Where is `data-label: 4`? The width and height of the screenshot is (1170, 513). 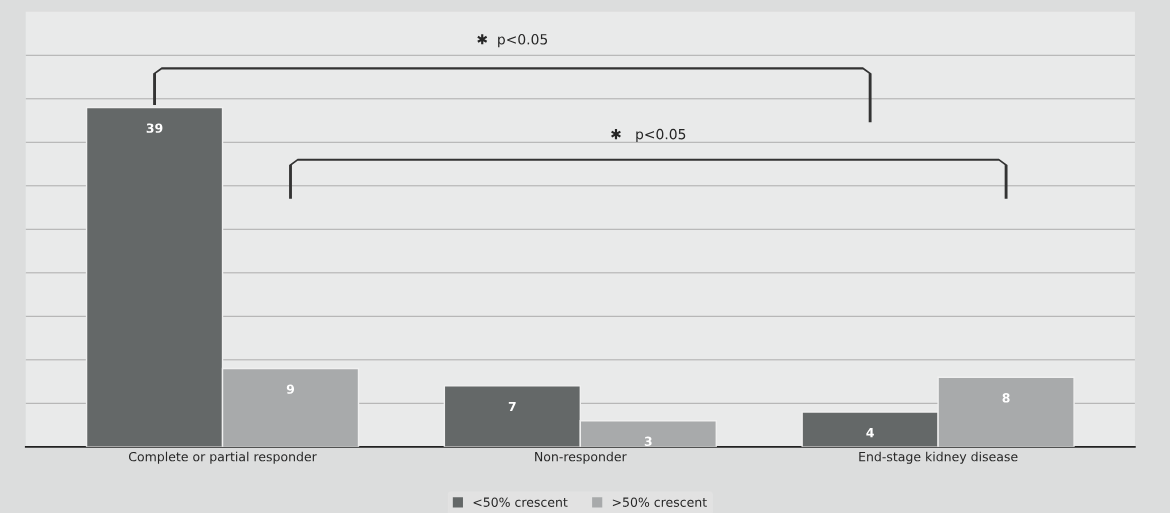 data-label: 4 is located at coordinates (870, 433).